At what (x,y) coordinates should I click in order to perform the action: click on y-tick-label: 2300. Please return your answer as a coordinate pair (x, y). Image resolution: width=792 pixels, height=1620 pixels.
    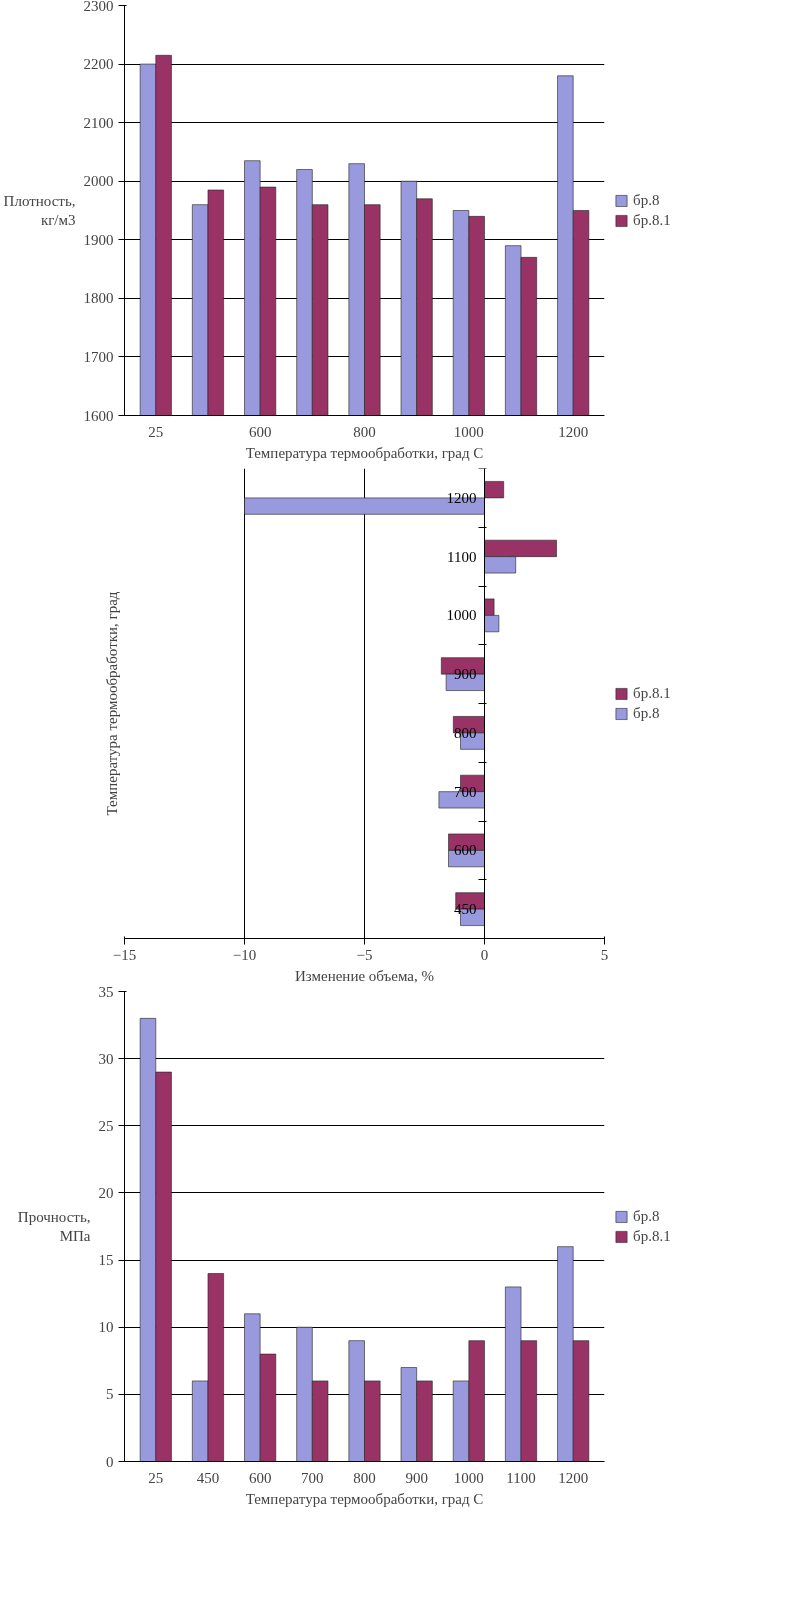
    Looking at the image, I should click on (98, 7).